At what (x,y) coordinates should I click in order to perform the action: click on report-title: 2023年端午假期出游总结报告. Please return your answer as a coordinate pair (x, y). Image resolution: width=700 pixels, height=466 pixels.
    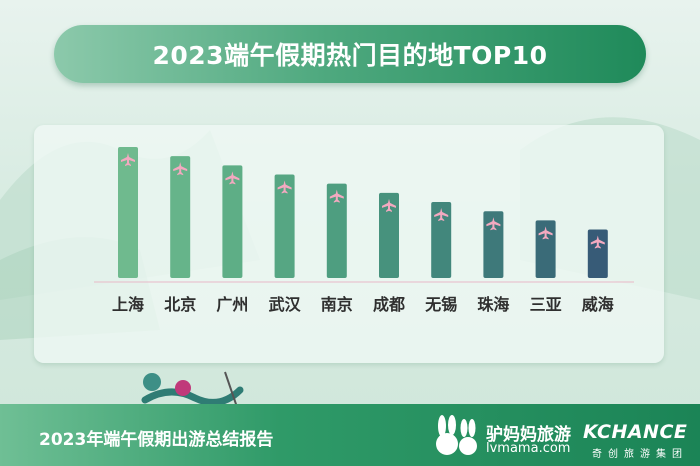
    Looking at the image, I should click on (156, 440).